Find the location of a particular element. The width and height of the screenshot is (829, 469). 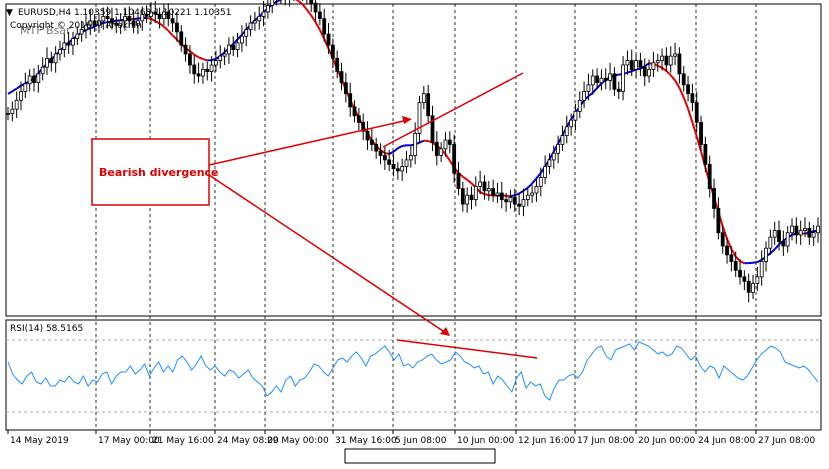

x-tick-label: 27 Jun 08:00 is located at coordinates (786, 441).